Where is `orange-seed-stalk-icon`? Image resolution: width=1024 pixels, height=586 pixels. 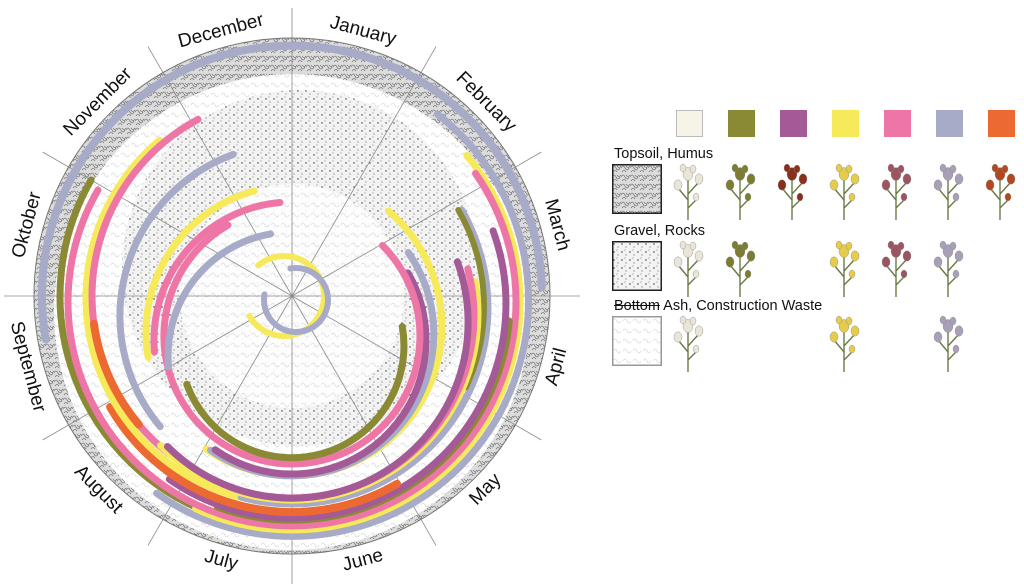 orange-seed-stalk-icon is located at coordinates (1000, 193).